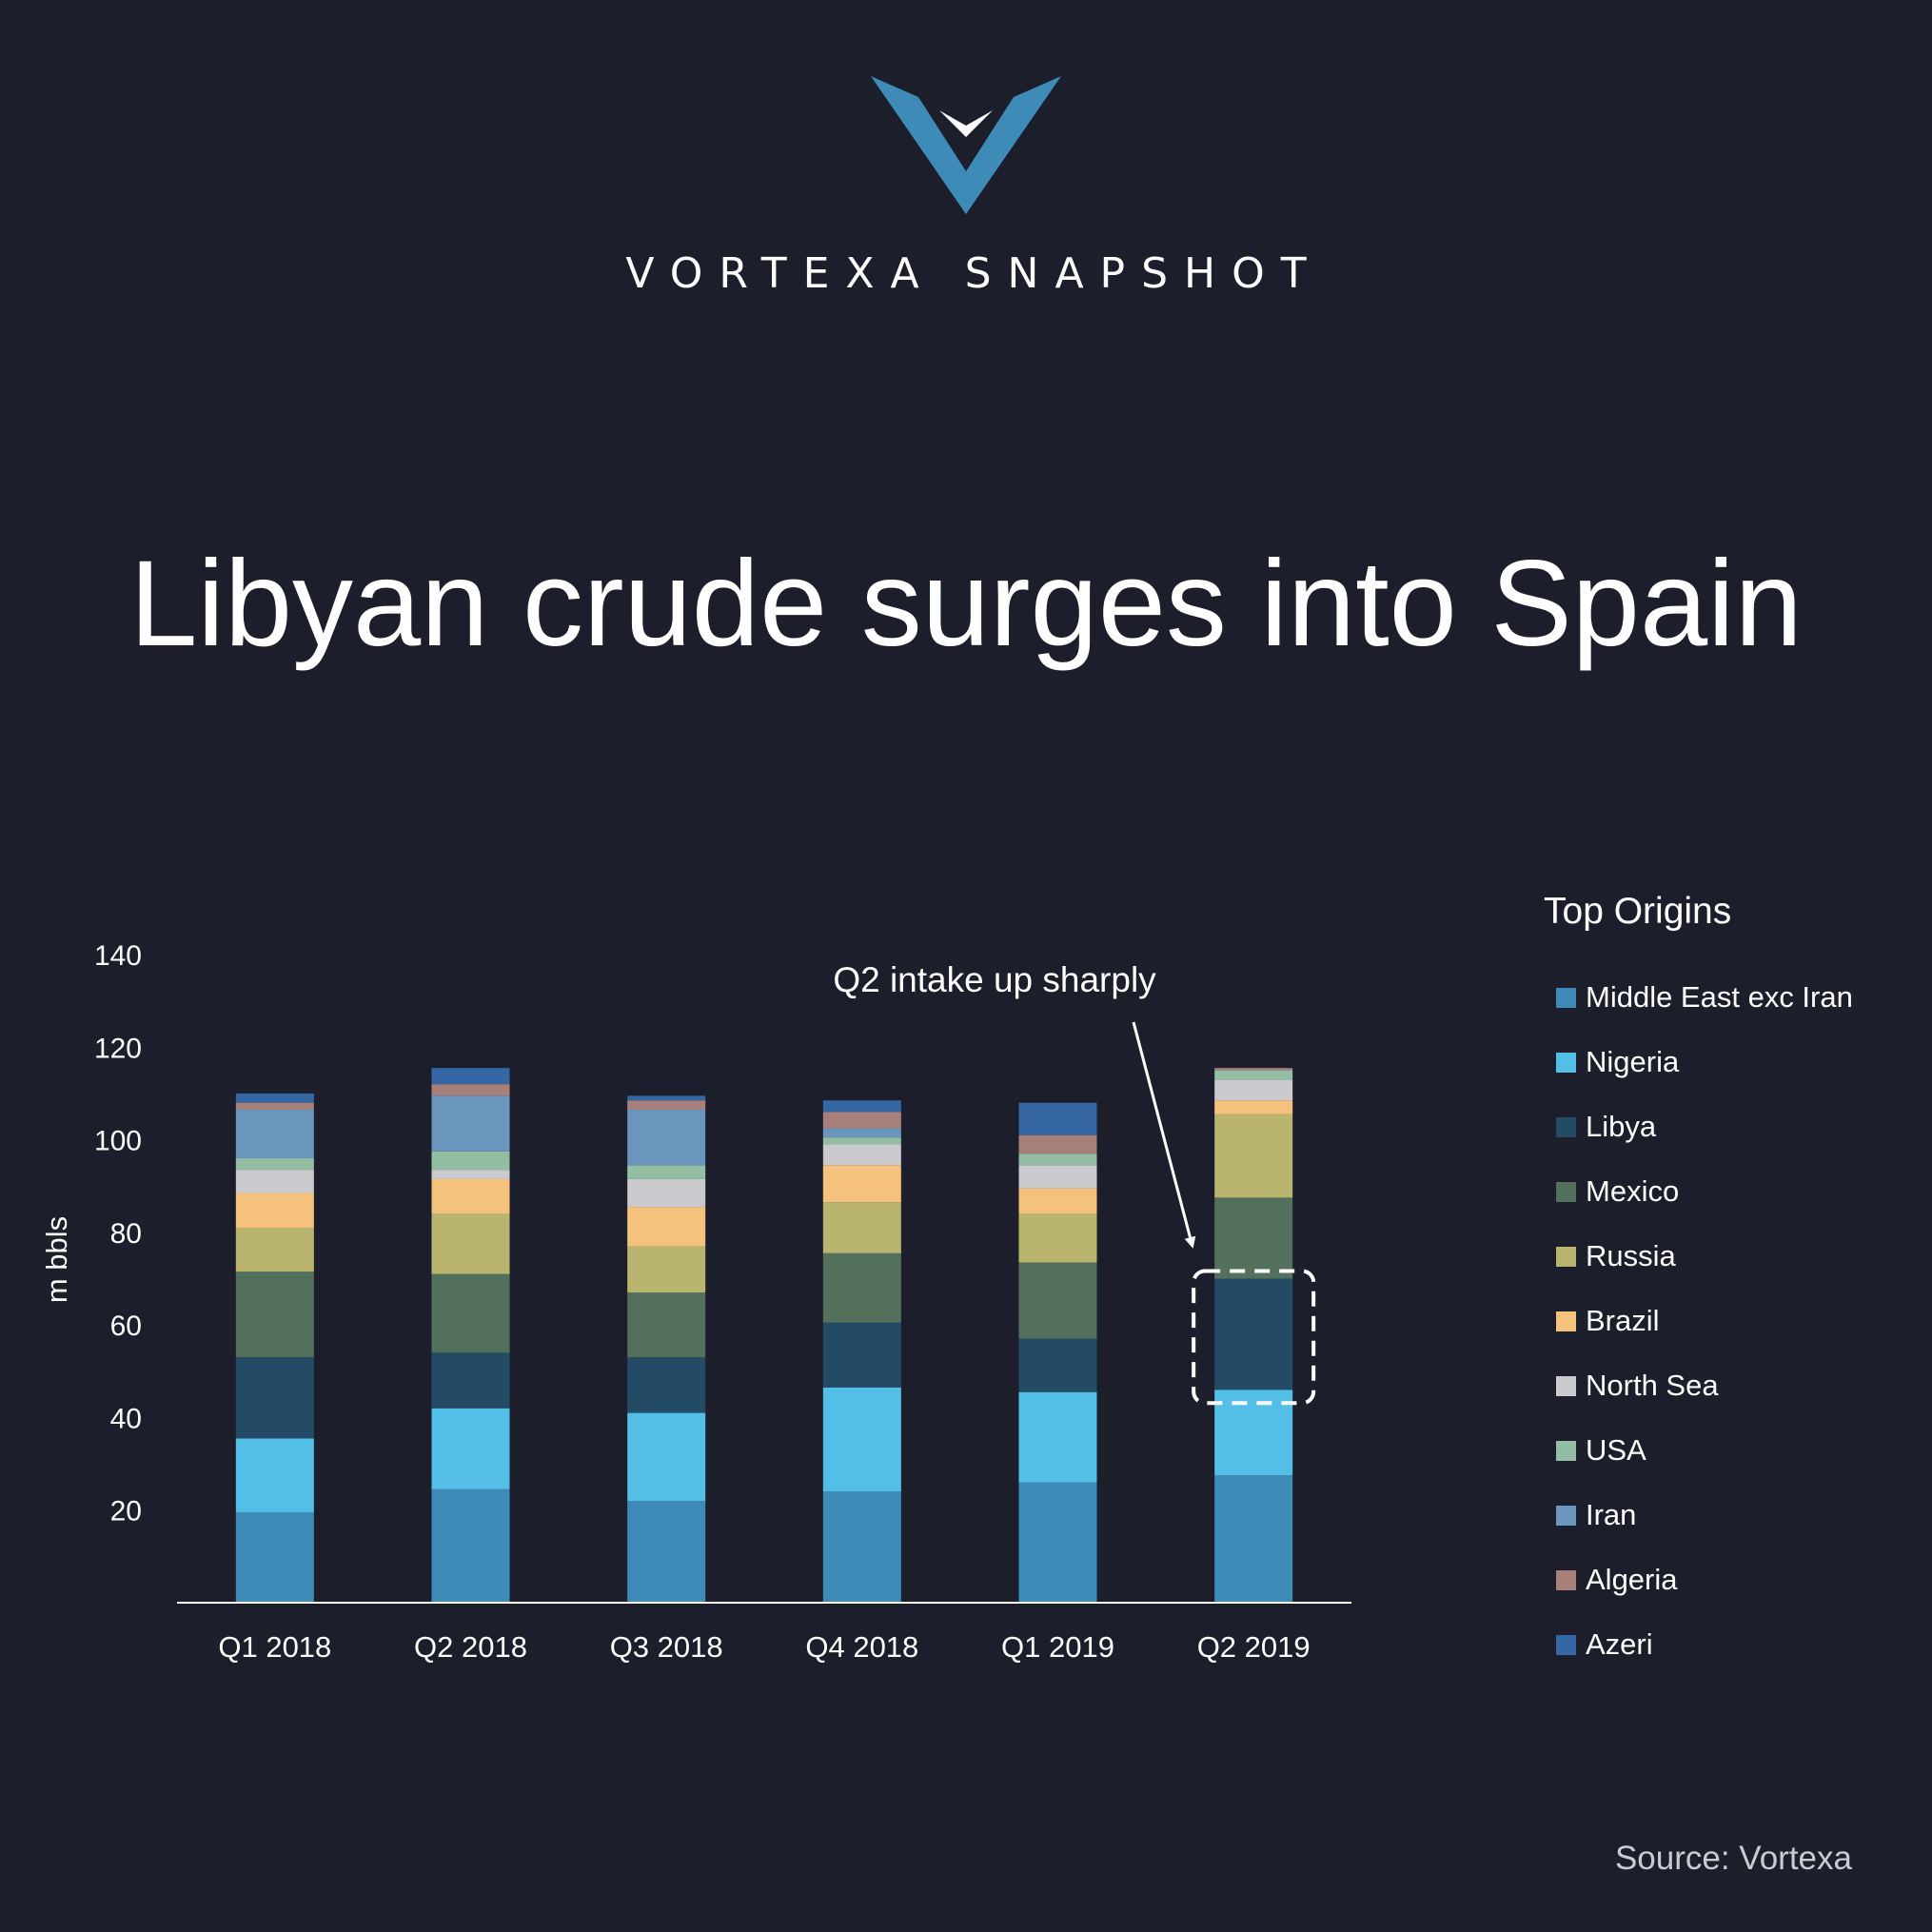 The image size is (1932, 1932). I want to click on legend-item-iran: Iran, so click(1734, 1515).